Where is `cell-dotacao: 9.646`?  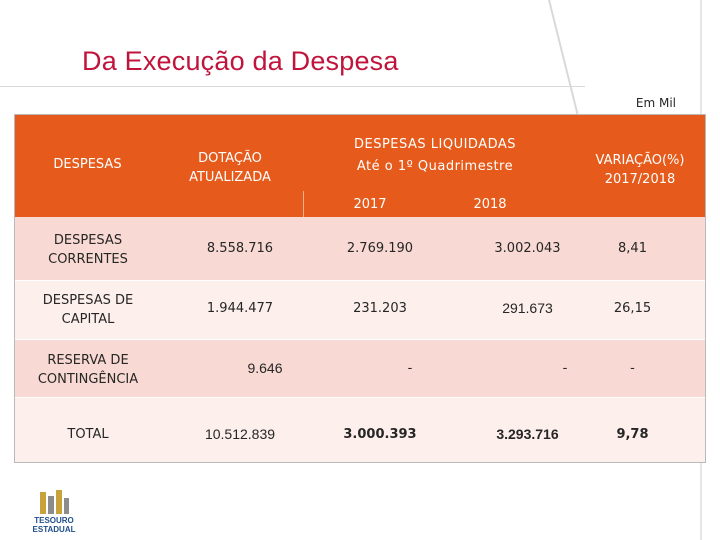
cell-dotacao: 9.646 is located at coordinates (265, 368).